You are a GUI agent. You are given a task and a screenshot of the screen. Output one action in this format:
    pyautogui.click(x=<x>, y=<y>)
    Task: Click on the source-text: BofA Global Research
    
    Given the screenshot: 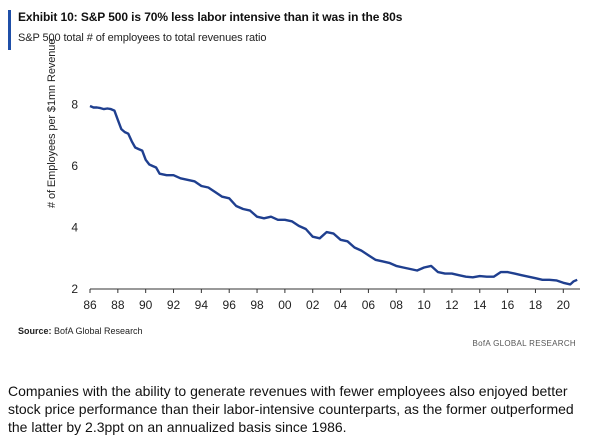 What is the action you would take?
    pyautogui.click(x=97, y=331)
    